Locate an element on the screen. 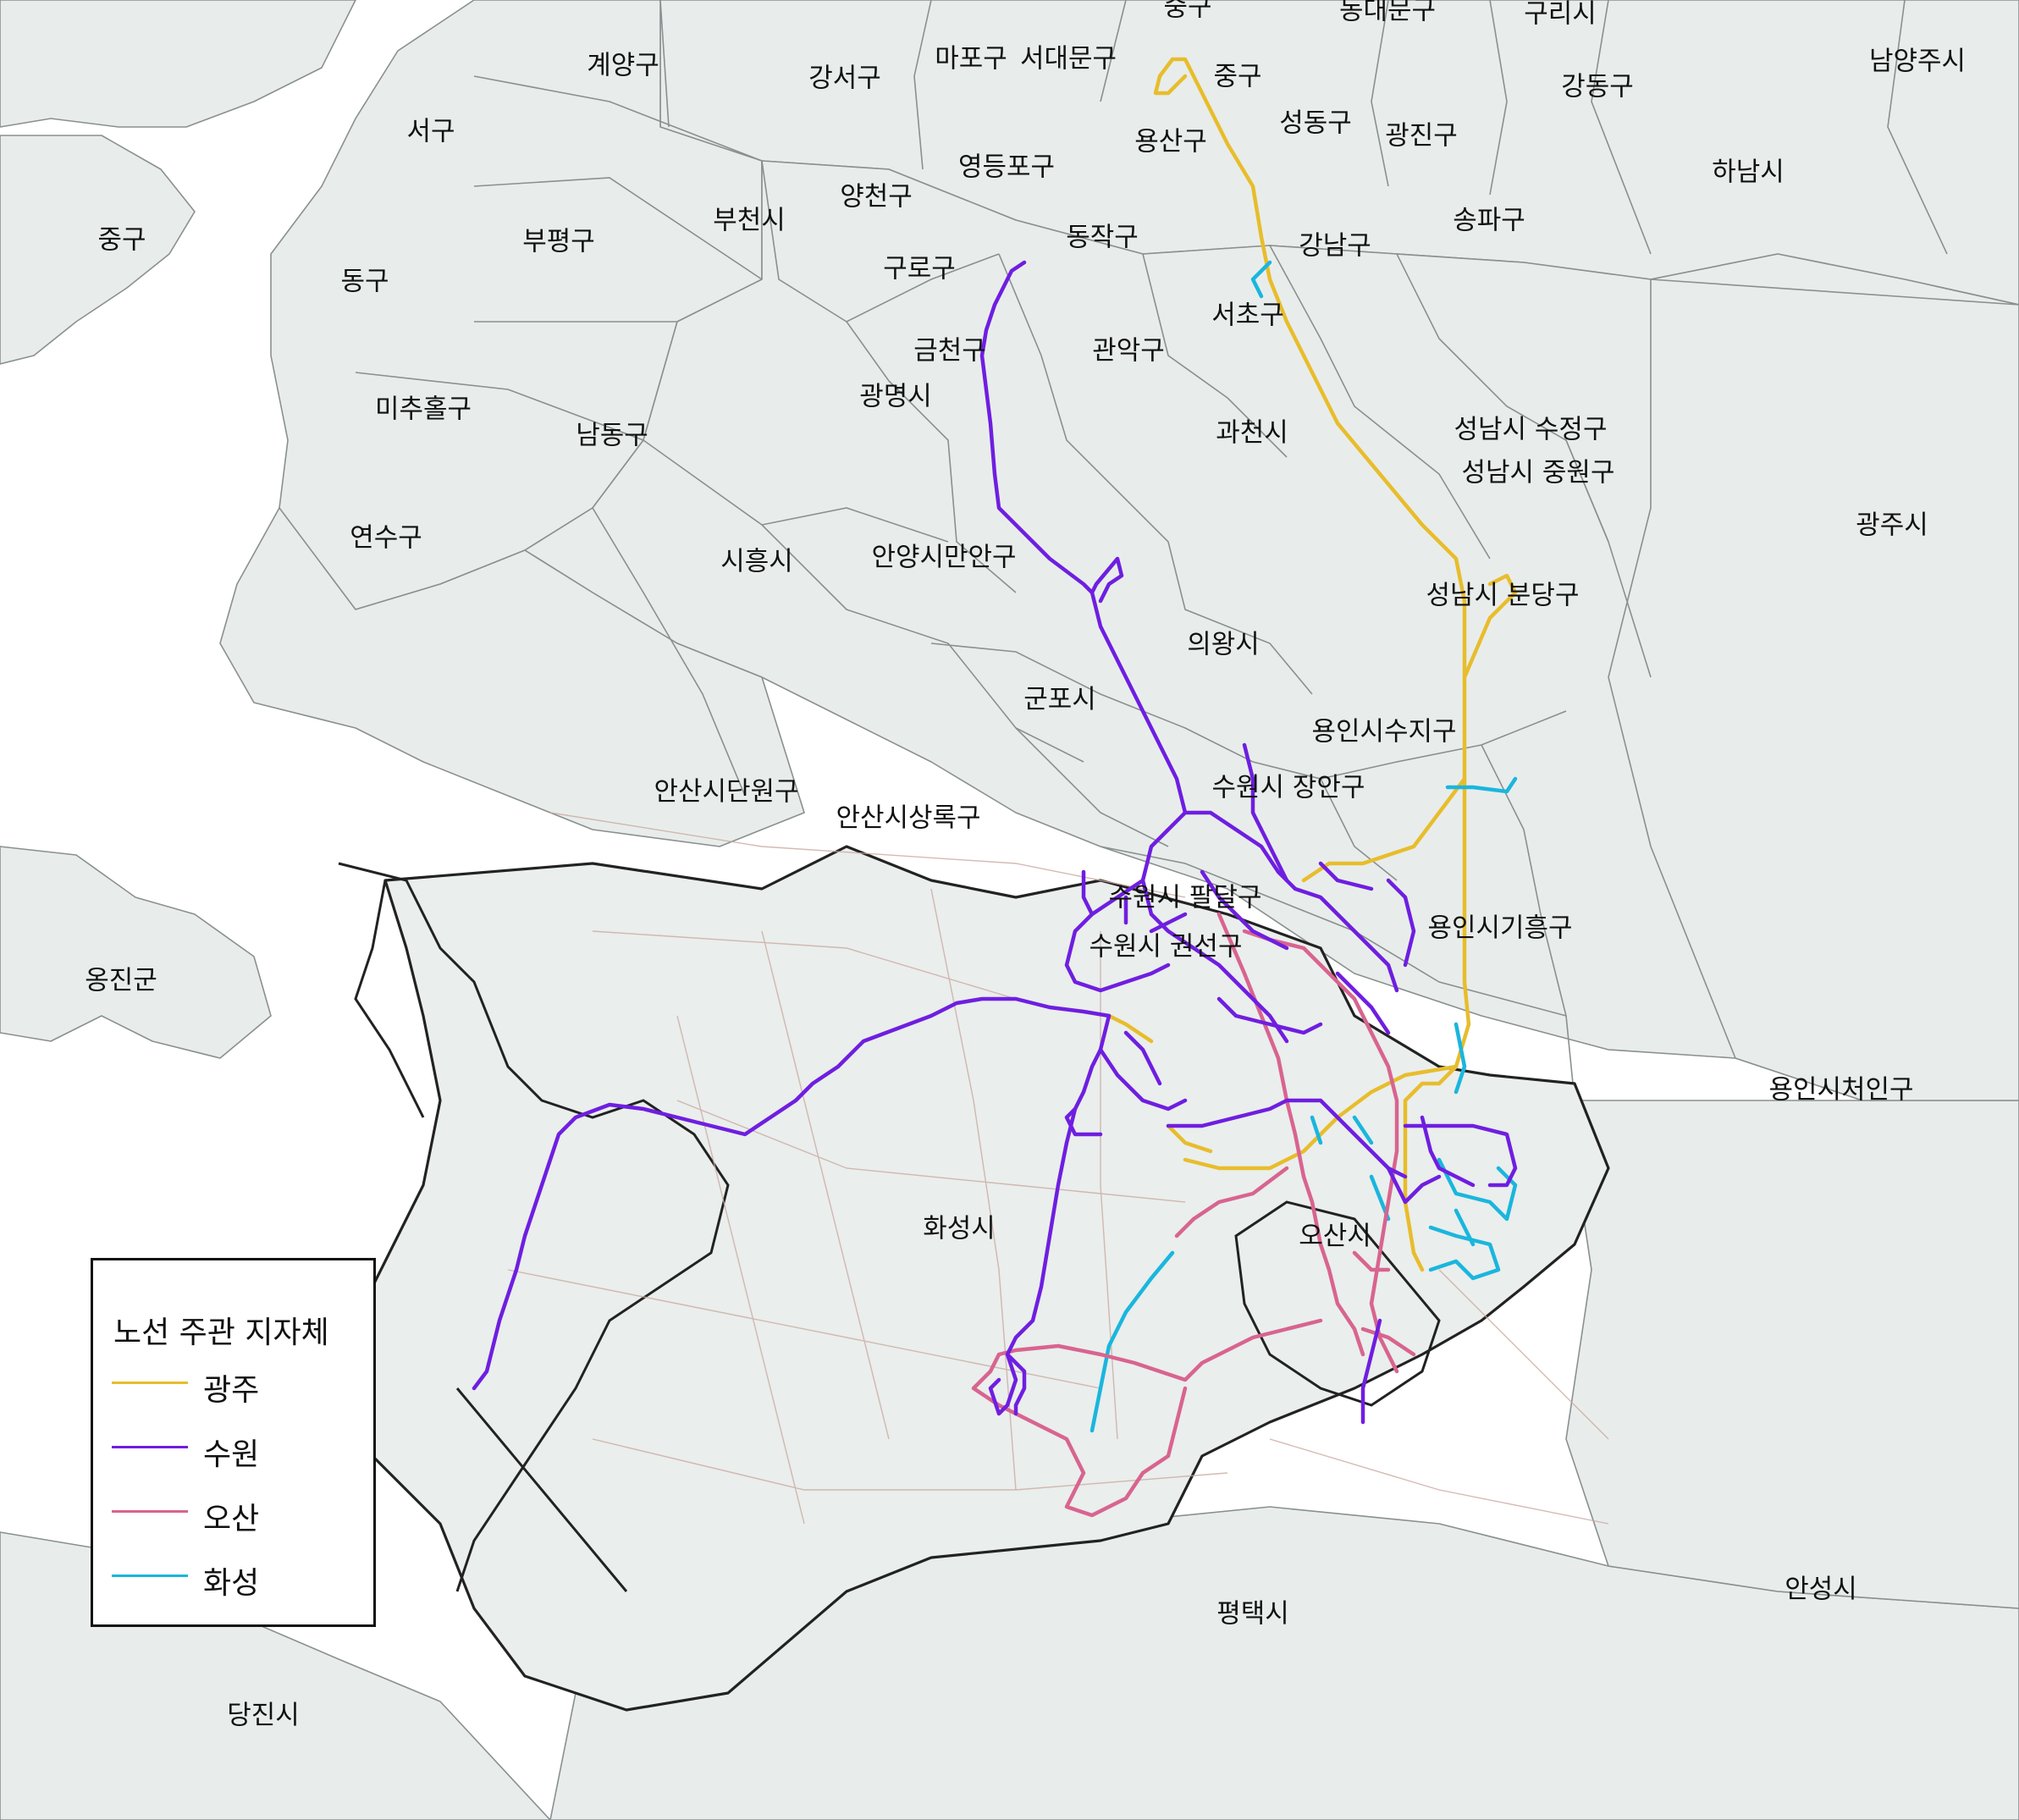 This screenshot has height=1820, width=2019. label-geumcheon: 금천구 is located at coordinates (949, 351).